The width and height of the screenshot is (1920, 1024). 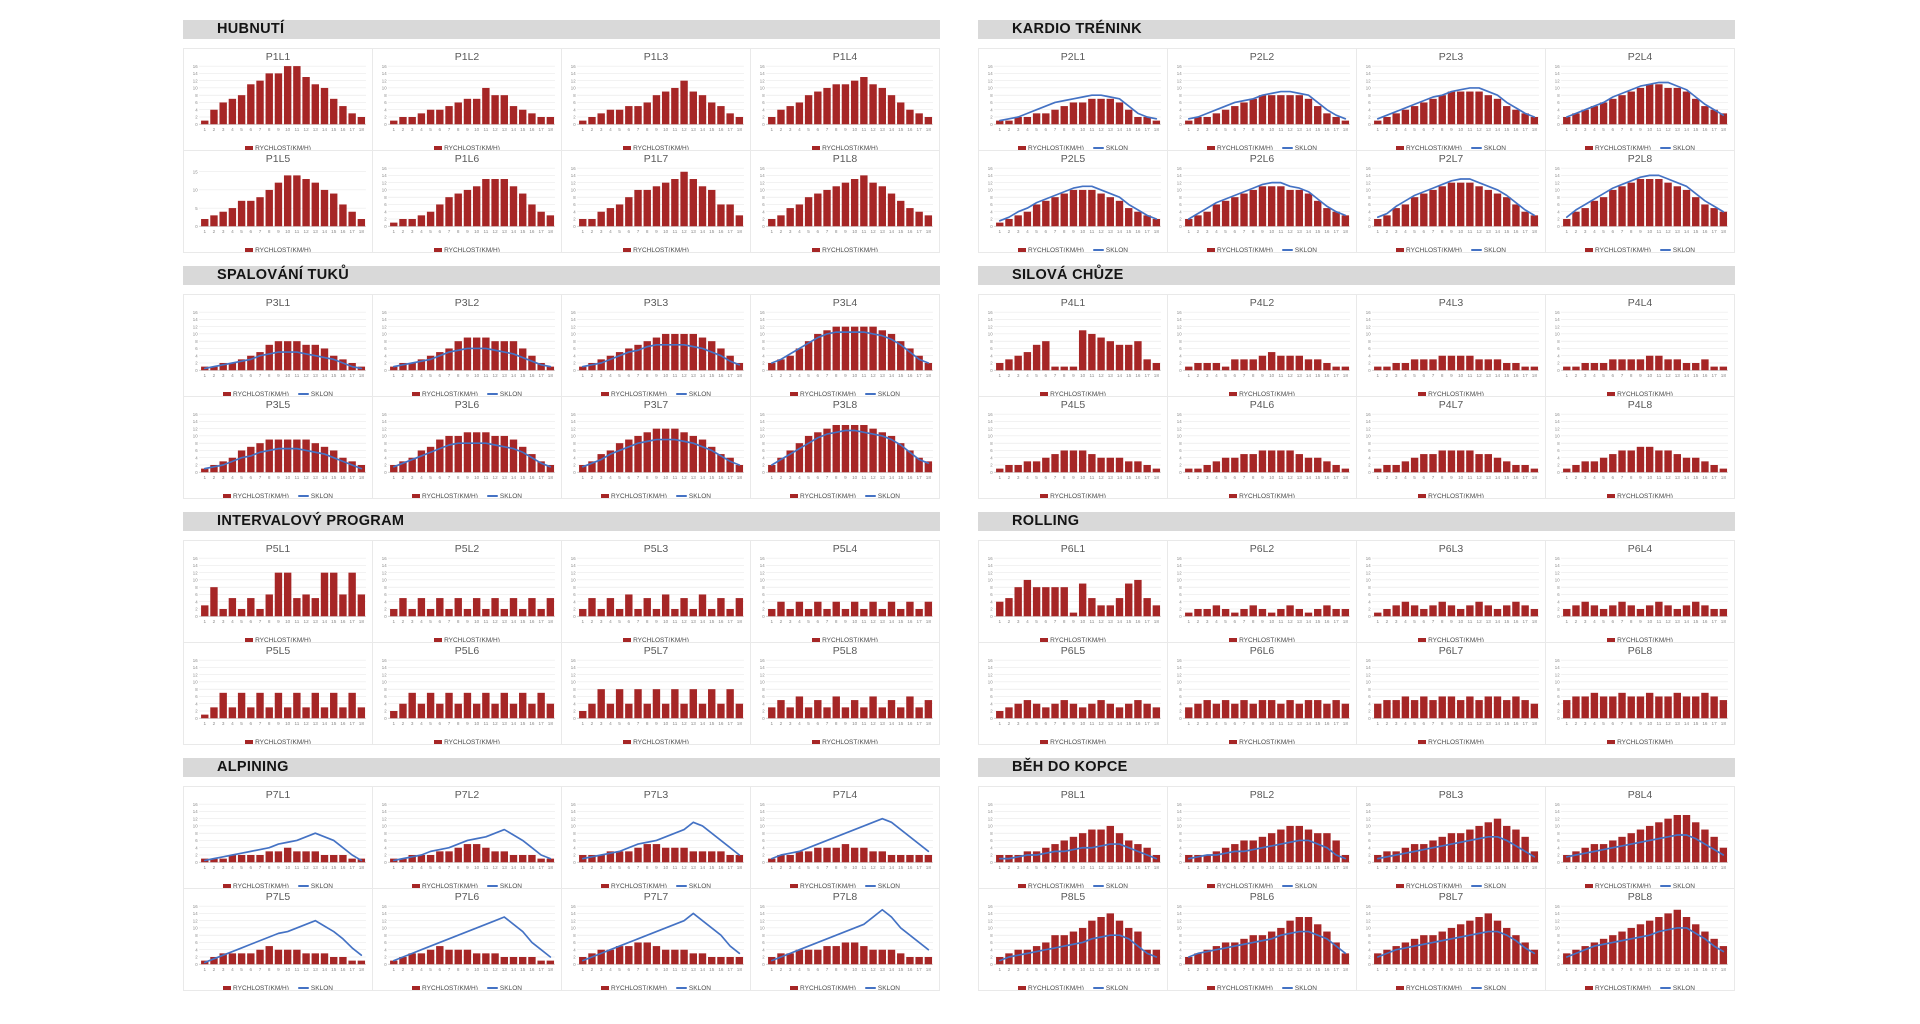 I want to click on chart-title: P5L7, so click(x=656, y=651).